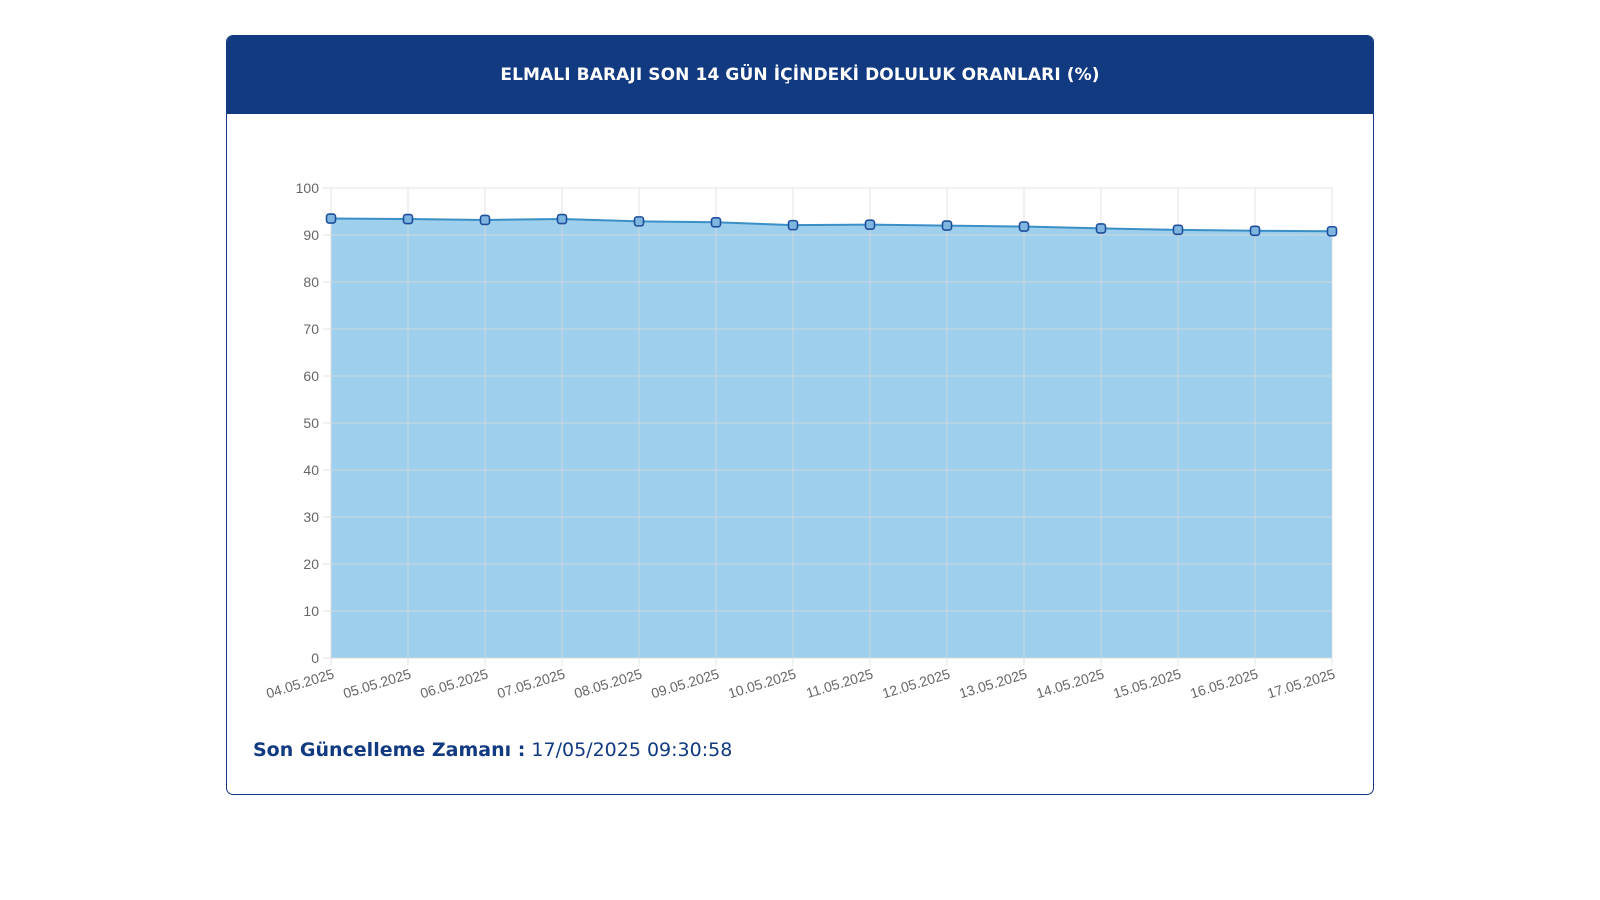  I want to click on last-update-label: Son Güncelleme Zamanı :, so click(389, 750).